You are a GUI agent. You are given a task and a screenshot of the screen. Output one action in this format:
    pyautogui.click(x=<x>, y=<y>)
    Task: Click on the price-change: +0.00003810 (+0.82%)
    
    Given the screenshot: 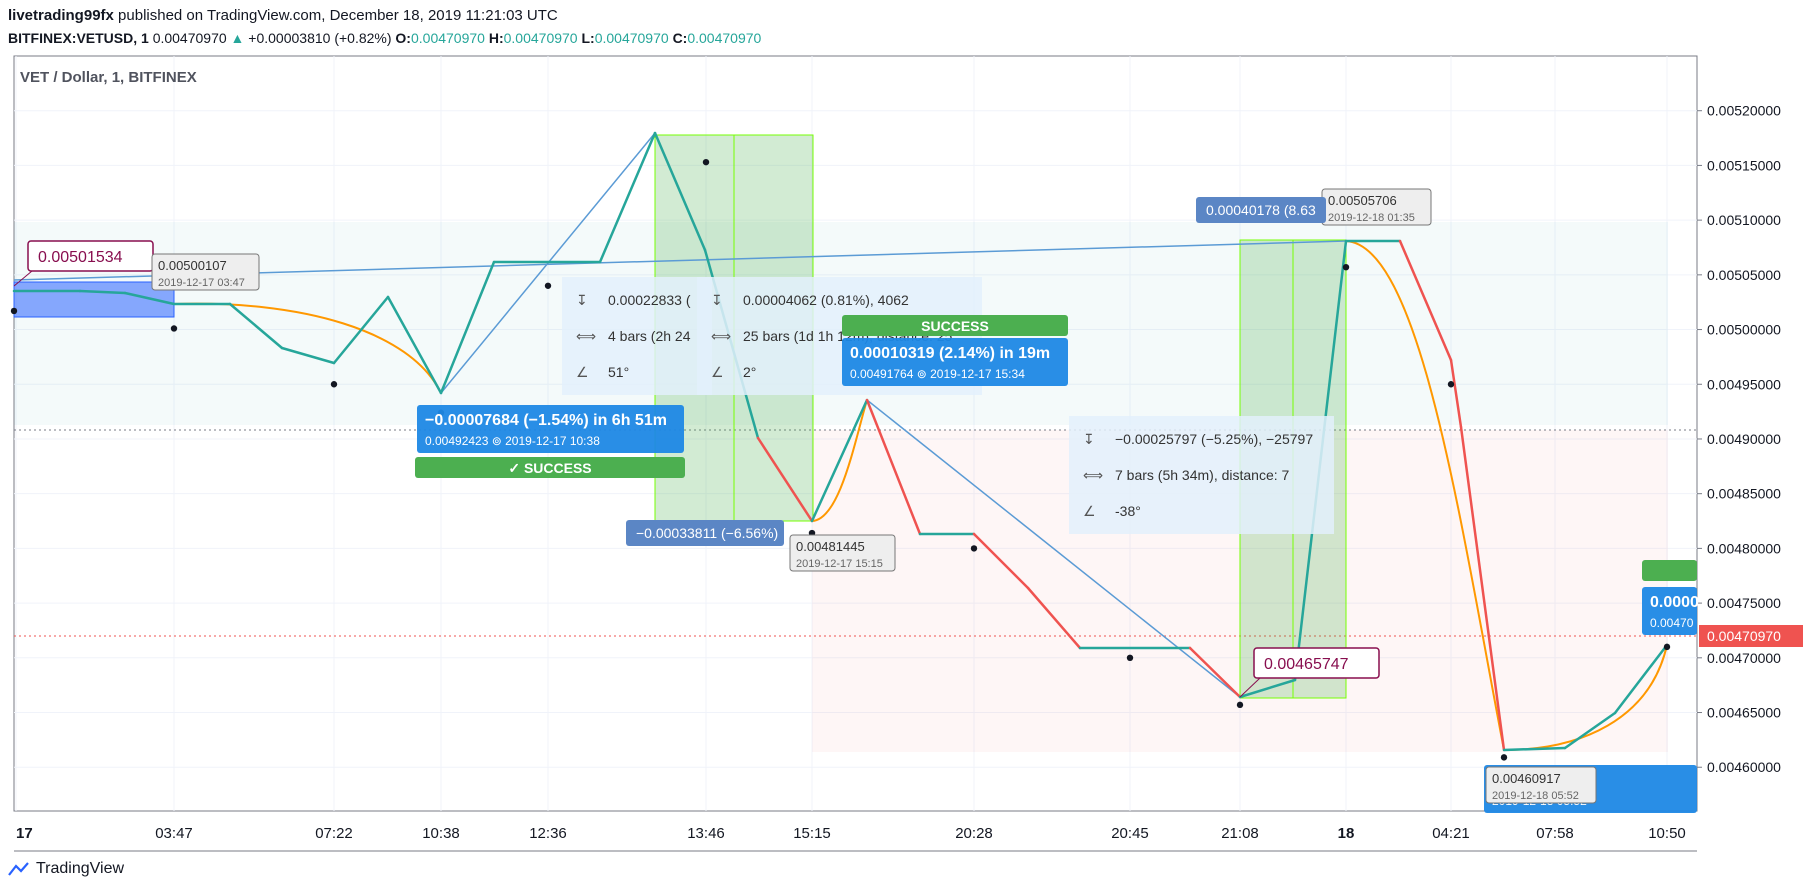 What is the action you would take?
    pyautogui.click(x=320, y=38)
    